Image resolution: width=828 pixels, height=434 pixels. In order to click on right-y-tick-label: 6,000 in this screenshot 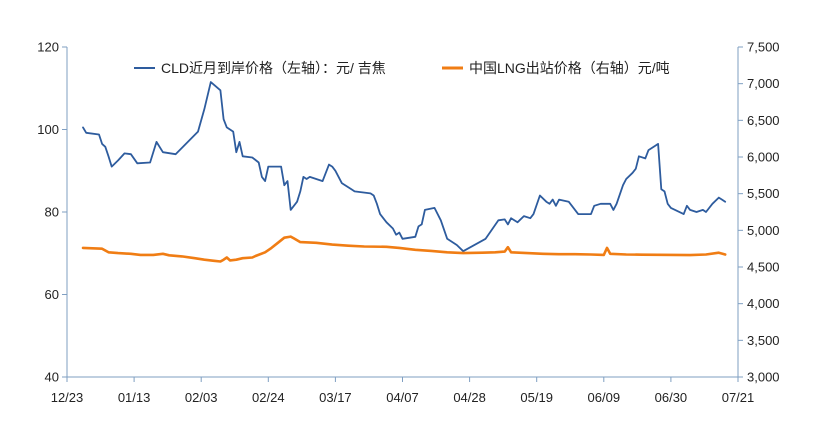, I will do `click(763, 157)`.